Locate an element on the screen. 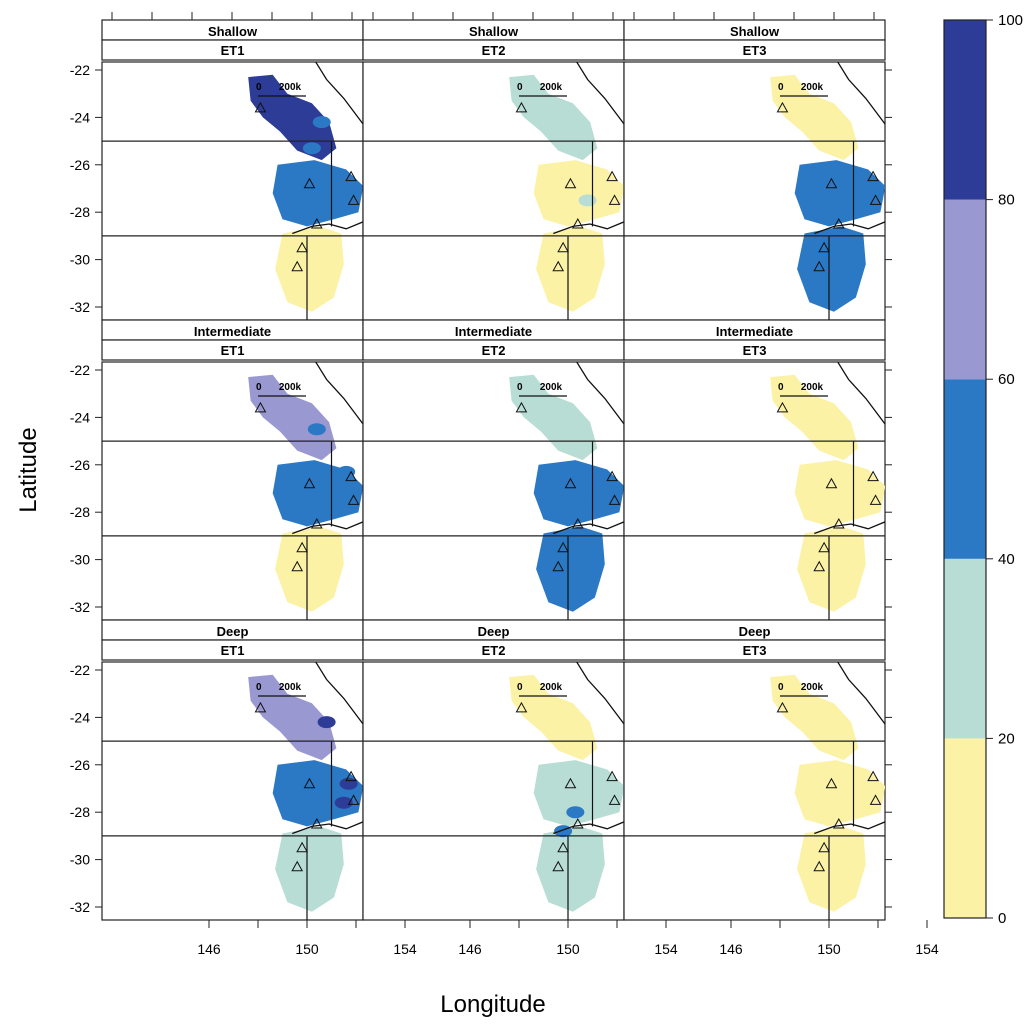 This screenshot has height=1024, width=1031. map-panel-shallow-et2: Shallow ET2 0 200k is located at coordinates (493, 166).